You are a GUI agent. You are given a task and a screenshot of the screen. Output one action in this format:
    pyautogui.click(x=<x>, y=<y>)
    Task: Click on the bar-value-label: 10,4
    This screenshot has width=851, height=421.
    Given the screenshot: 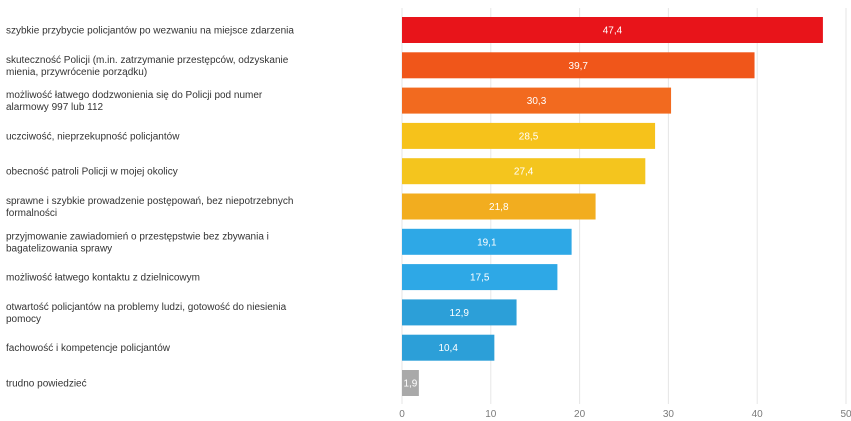 What is the action you would take?
    pyautogui.click(x=448, y=348)
    